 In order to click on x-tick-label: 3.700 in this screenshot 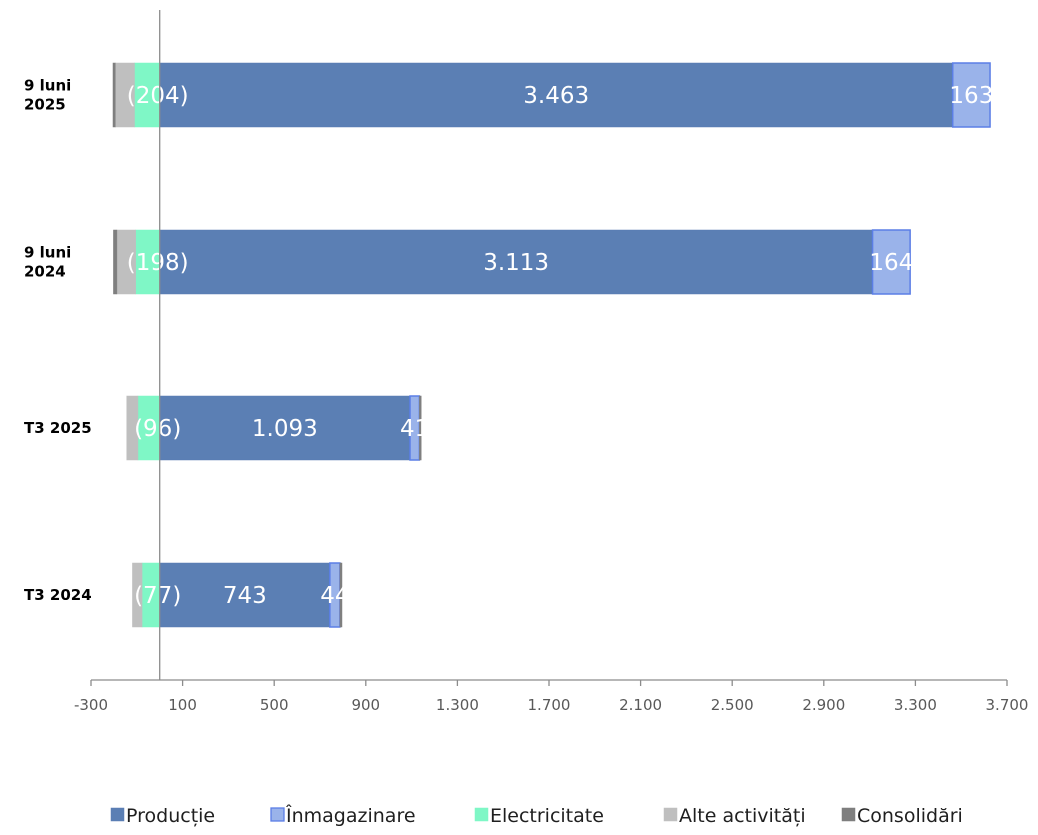, I will do `click(1007, 705)`.